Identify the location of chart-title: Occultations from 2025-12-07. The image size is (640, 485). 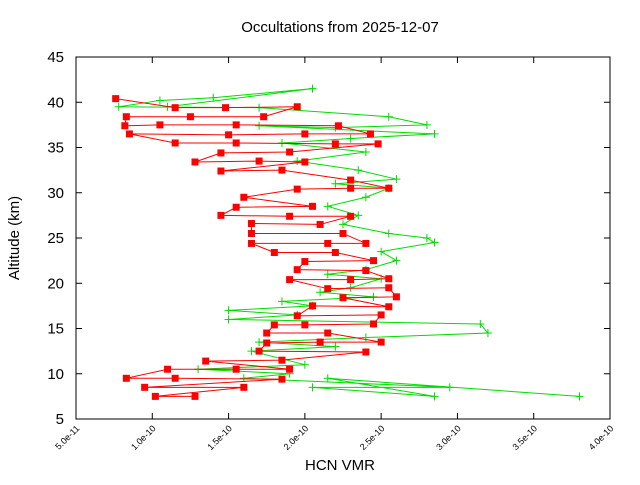
(340, 27).